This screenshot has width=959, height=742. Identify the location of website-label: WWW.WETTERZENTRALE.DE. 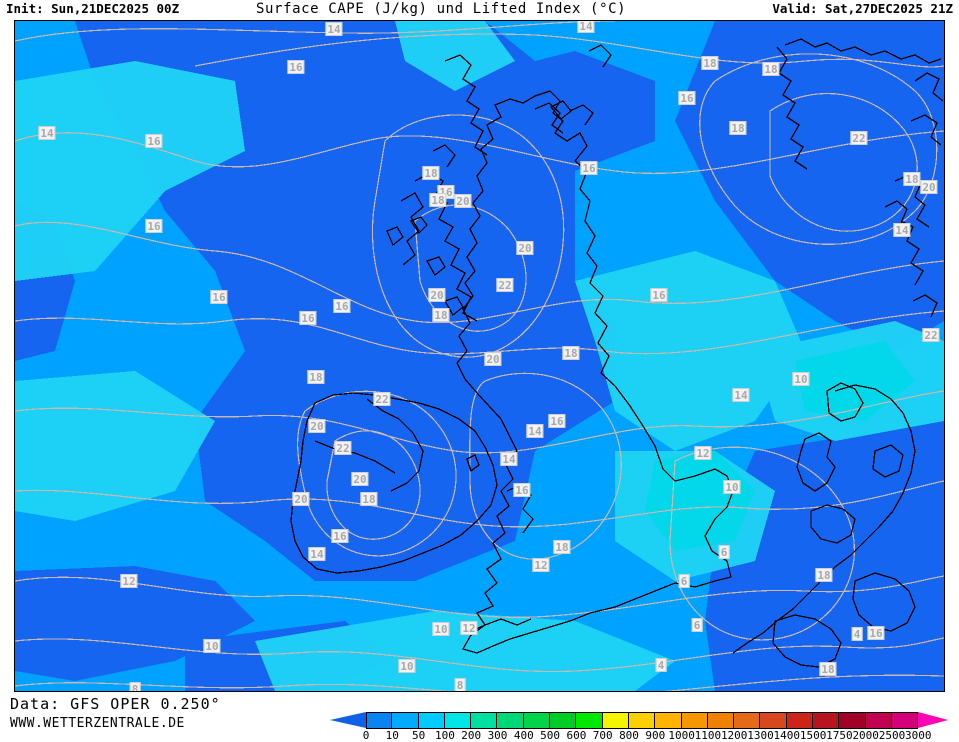
(97, 723).